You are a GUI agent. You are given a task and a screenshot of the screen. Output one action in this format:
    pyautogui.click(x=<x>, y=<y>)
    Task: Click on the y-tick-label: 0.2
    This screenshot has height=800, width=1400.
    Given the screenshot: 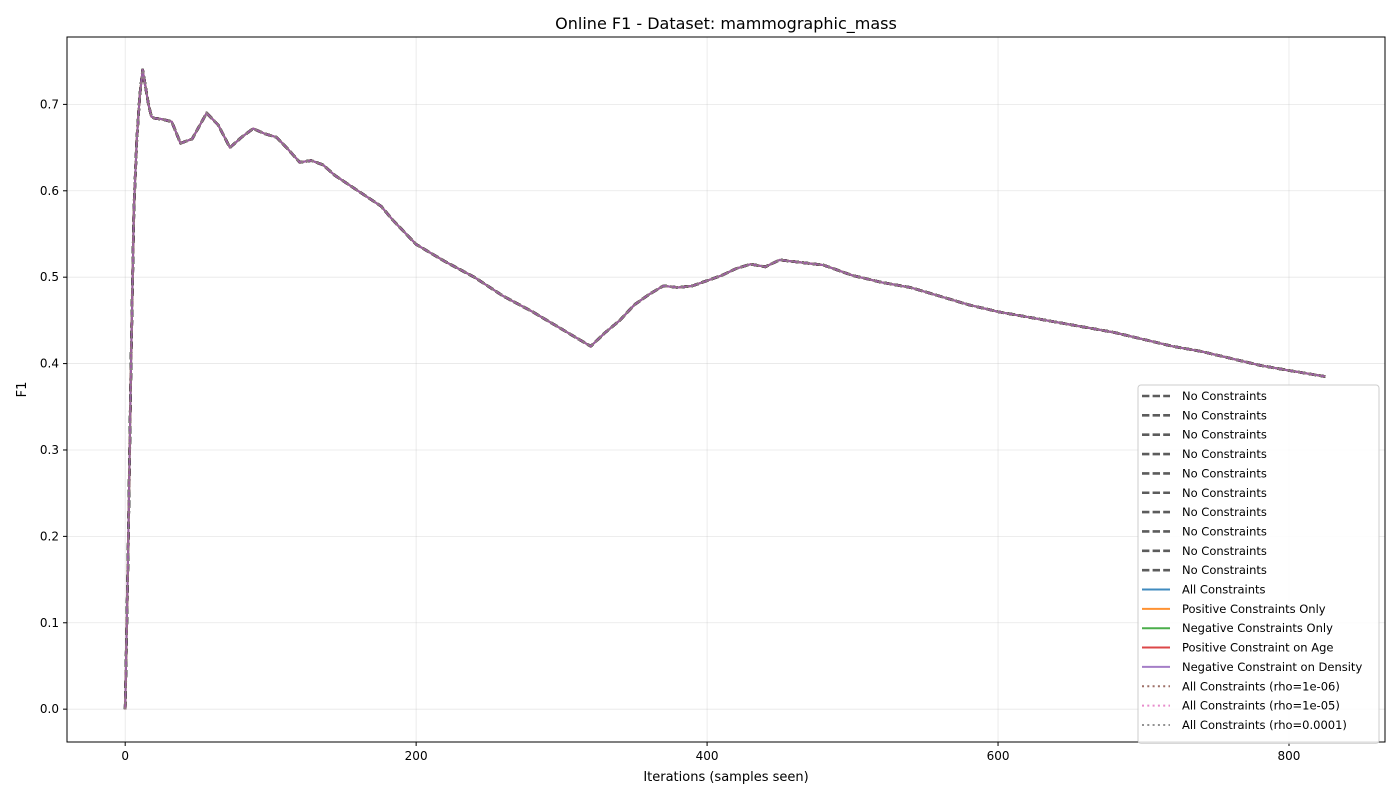 What is the action you would take?
    pyautogui.click(x=49, y=536)
    